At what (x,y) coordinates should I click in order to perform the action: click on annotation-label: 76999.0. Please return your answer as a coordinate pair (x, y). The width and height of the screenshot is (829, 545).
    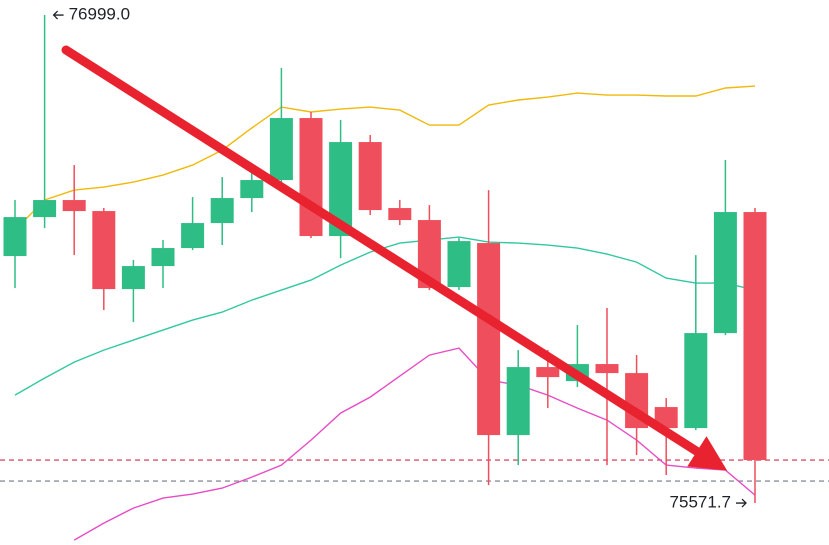
    Looking at the image, I should click on (99, 14).